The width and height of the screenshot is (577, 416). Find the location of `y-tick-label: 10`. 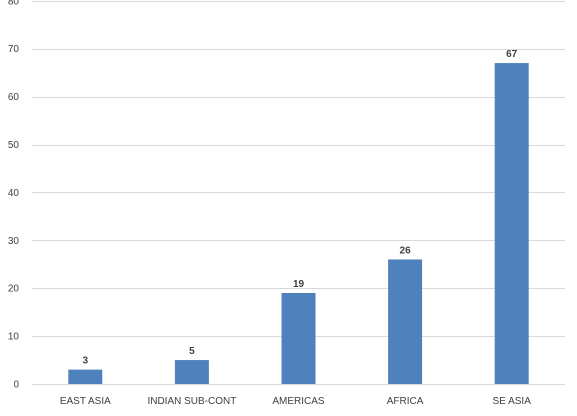

y-tick-label: 10 is located at coordinates (14, 337).